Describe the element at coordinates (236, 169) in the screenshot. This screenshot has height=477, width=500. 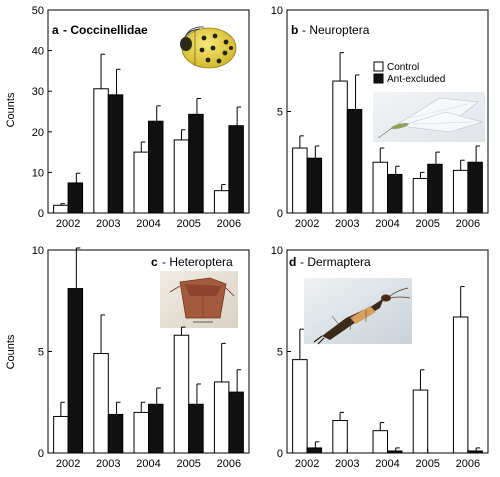
I see `bar-a-ant-excluded-2006` at that location.